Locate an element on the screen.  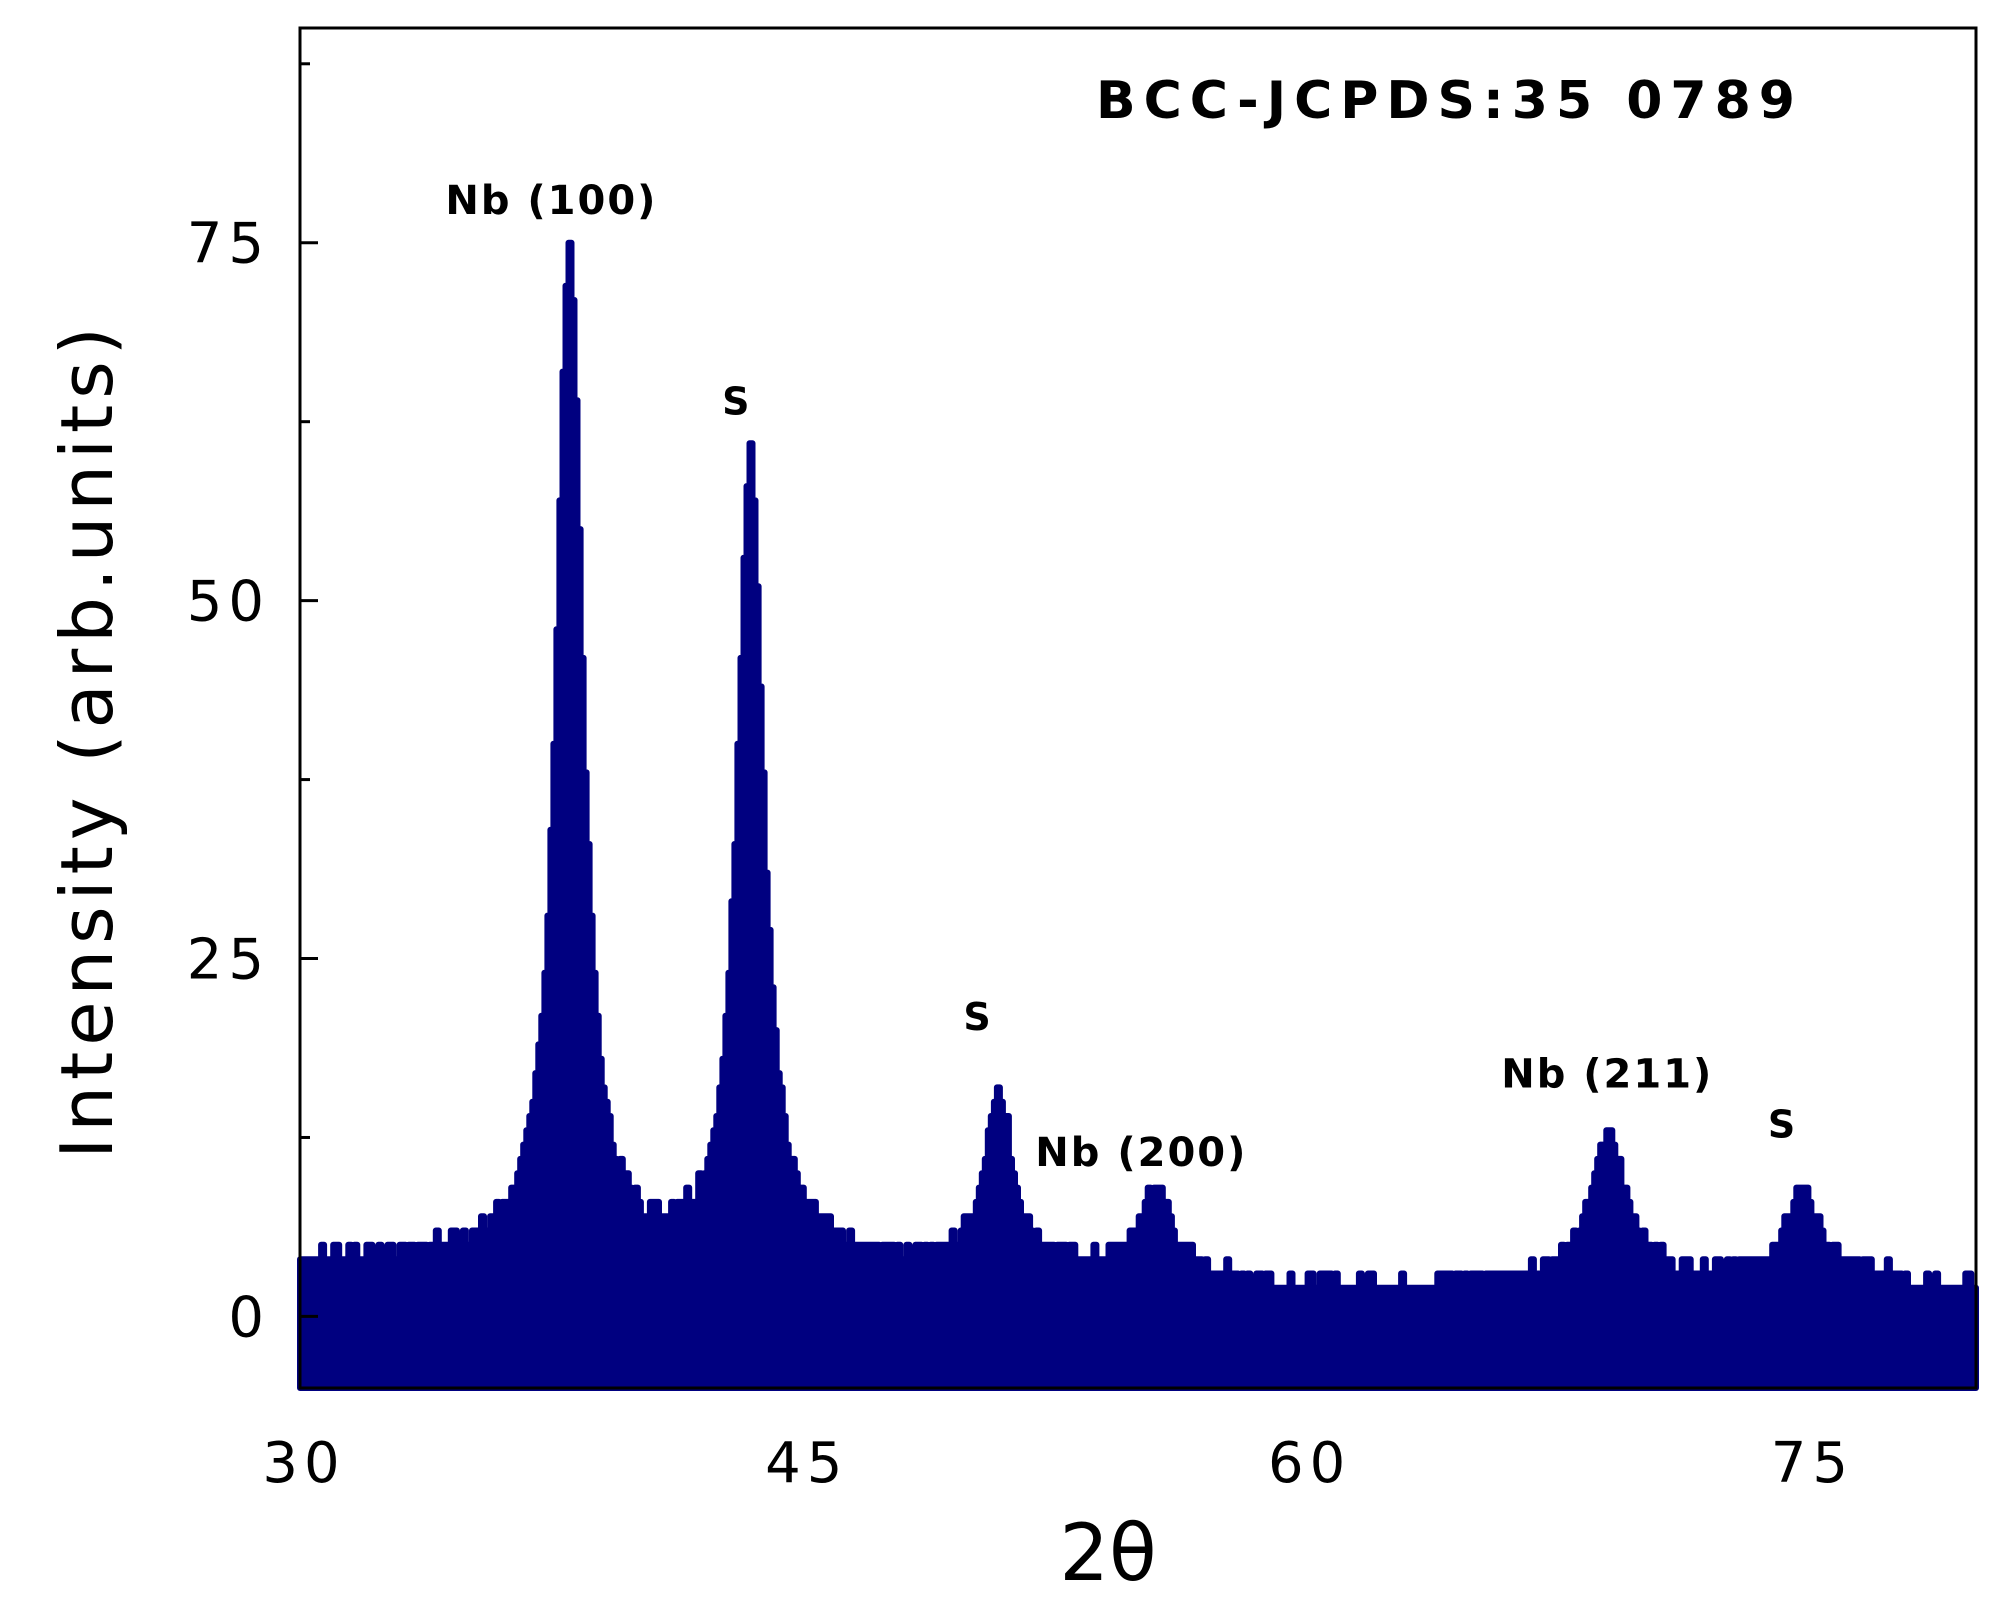
reference-note: BCC-JCPDS:35 0789 is located at coordinates (1449, 101).